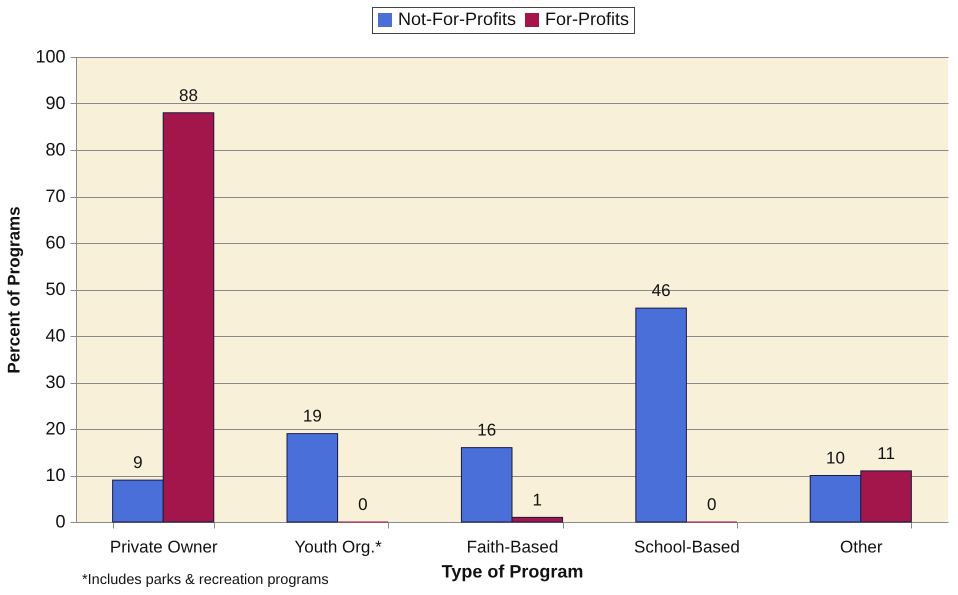 The image size is (958, 595). Describe the element at coordinates (14, 290) in the screenshot. I see `y-axis-title: Percent of Programs` at that location.